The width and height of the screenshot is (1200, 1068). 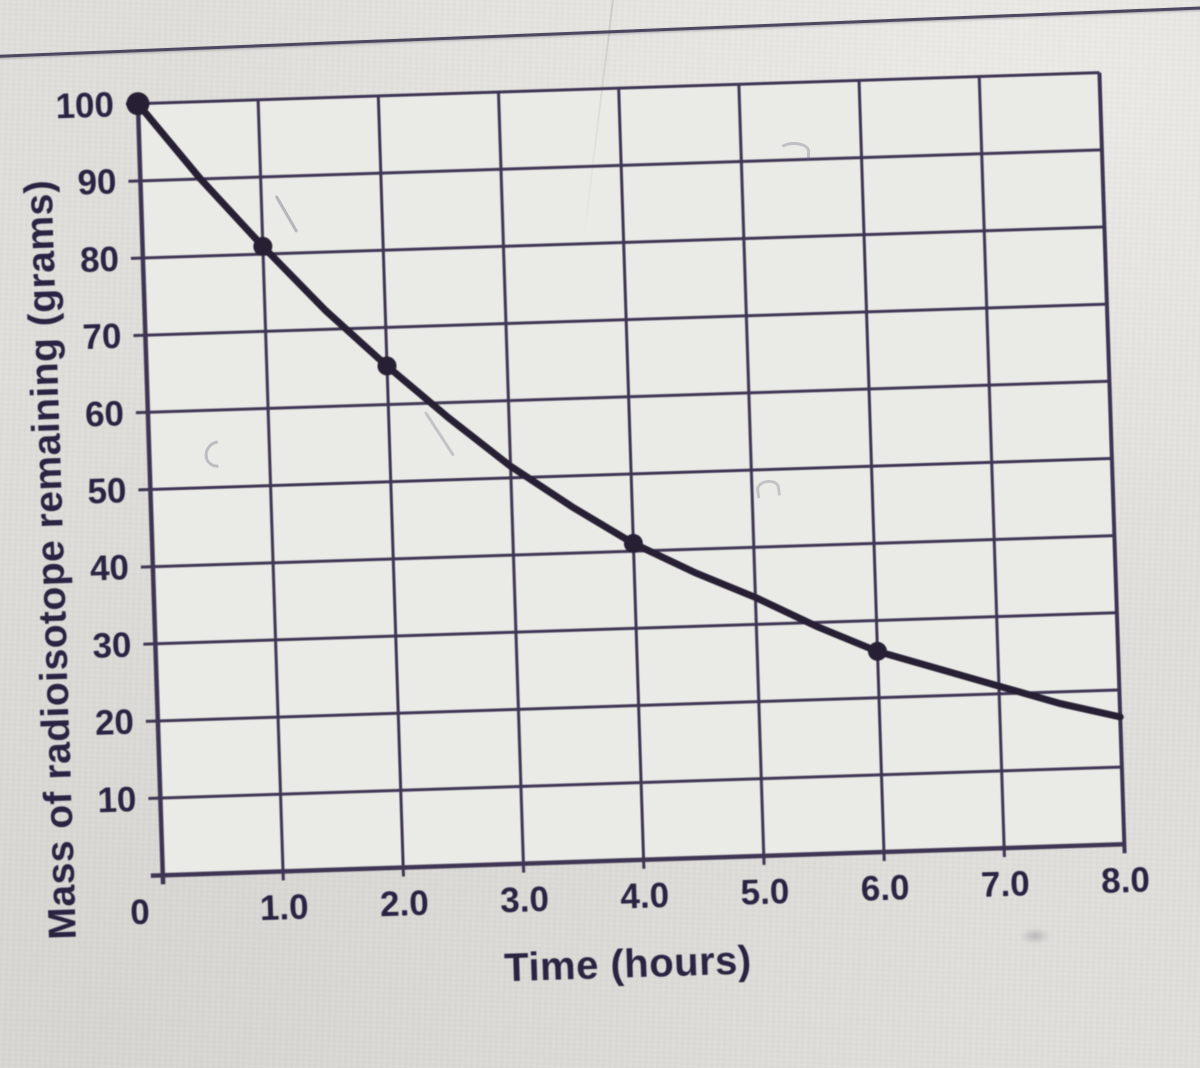 What do you see at coordinates (140, 913) in the screenshot?
I see `x-tick-label: 0` at bounding box center [140, 913].